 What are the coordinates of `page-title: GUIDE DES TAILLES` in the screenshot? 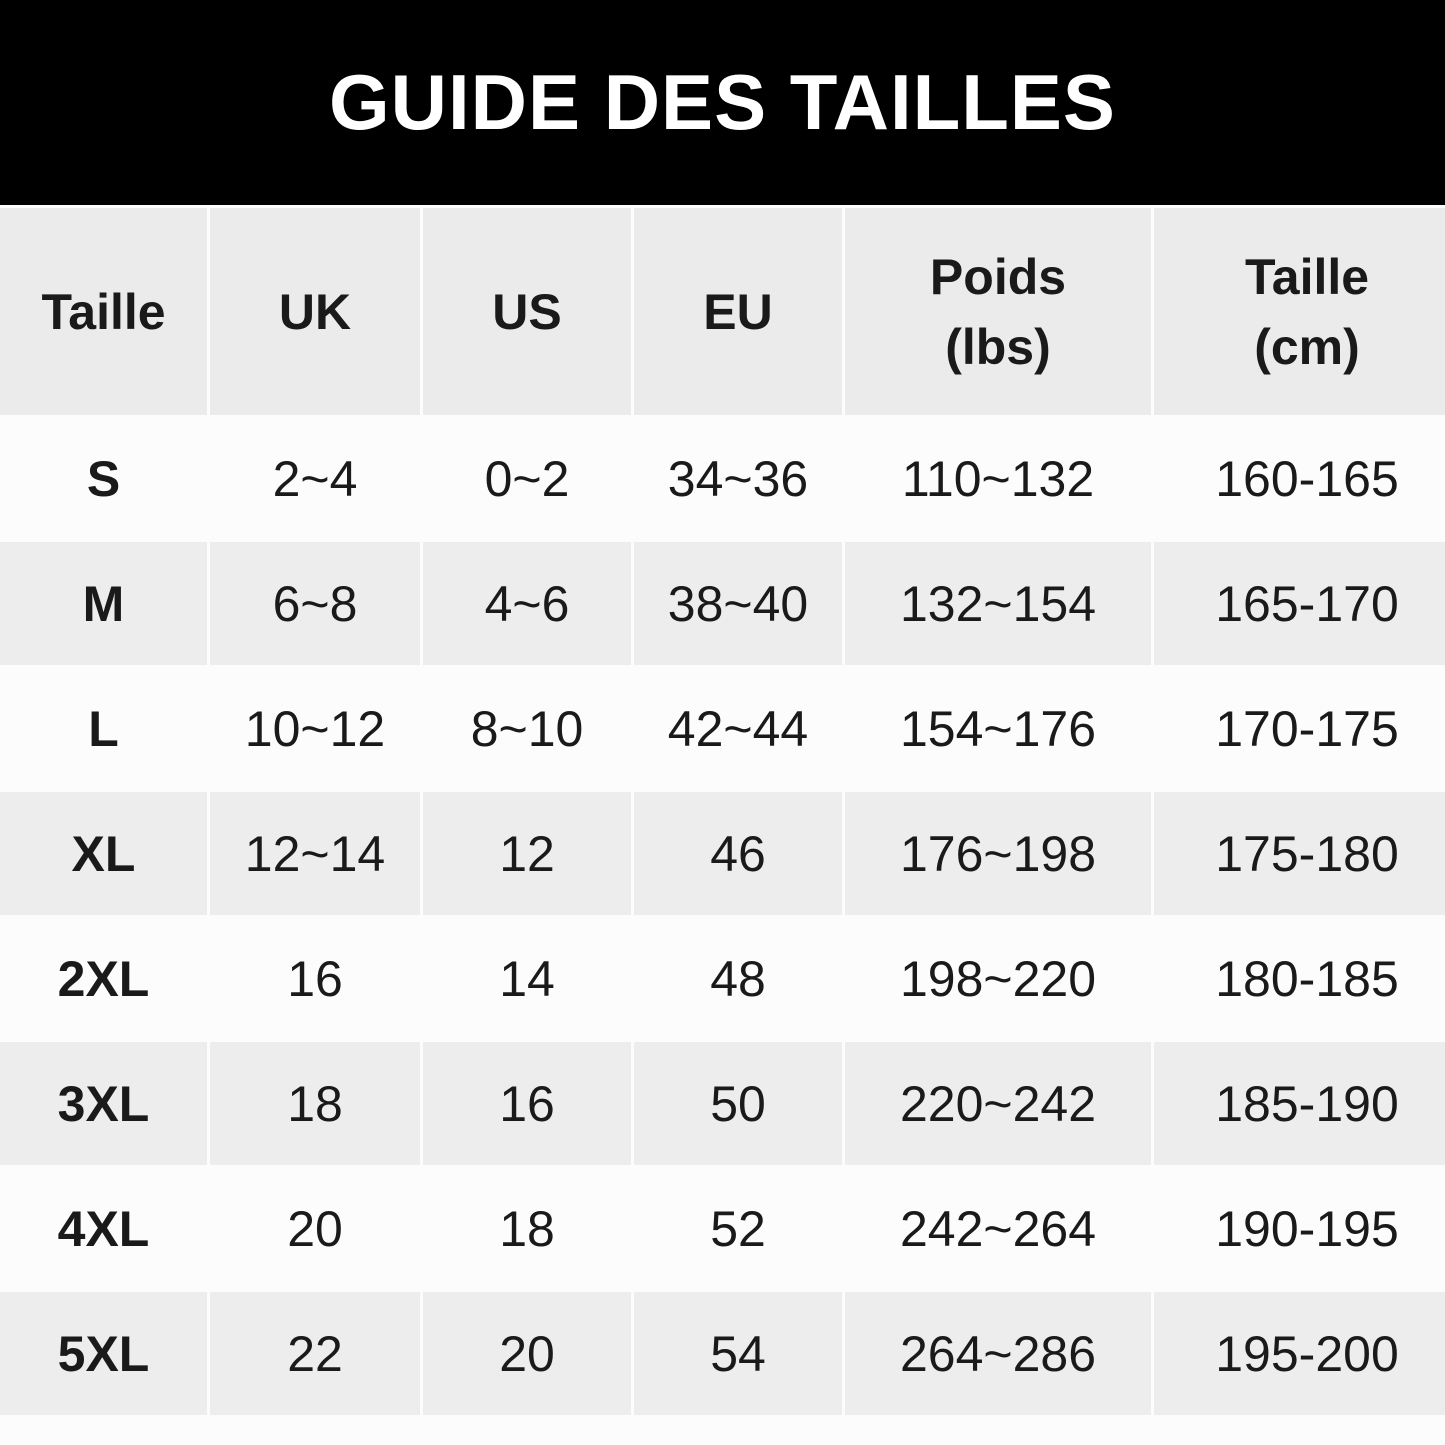 It's located at (722, 102).